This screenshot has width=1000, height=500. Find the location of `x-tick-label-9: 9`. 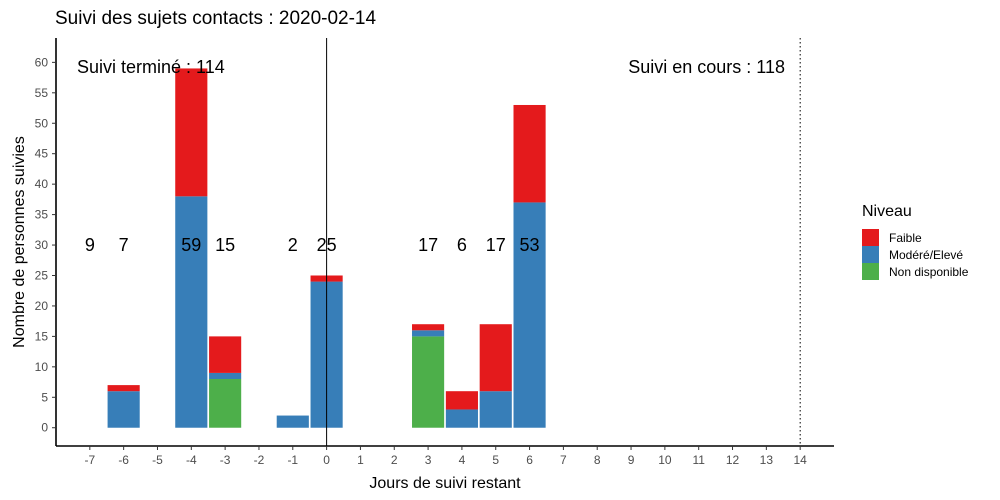

x-tick-label-9: 9 is located at coordinates (631, 460).